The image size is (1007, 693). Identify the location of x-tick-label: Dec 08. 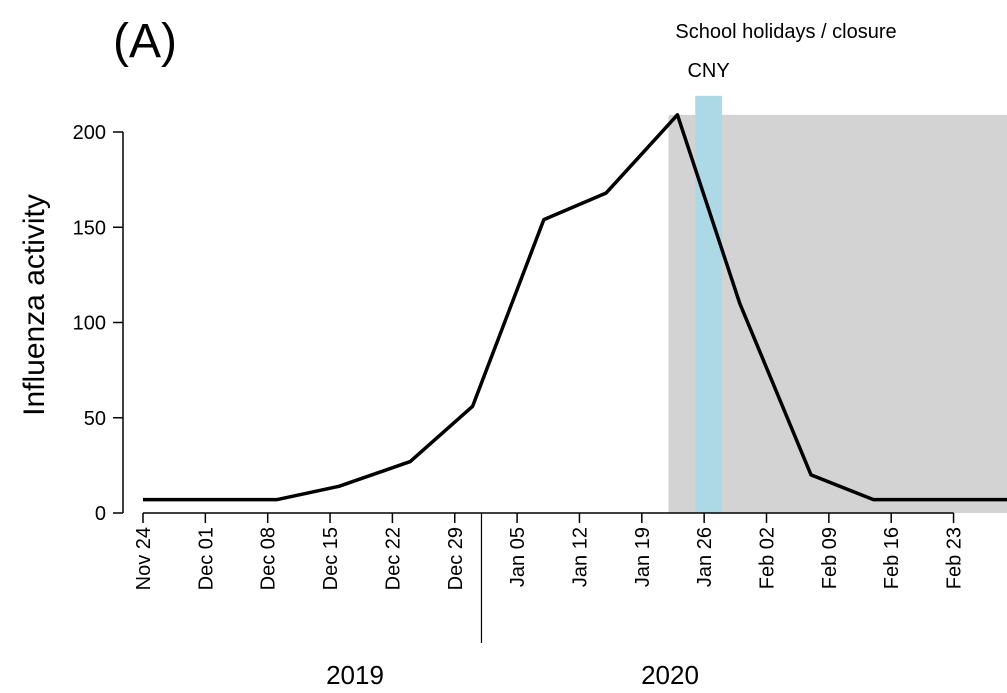
(269, 558).